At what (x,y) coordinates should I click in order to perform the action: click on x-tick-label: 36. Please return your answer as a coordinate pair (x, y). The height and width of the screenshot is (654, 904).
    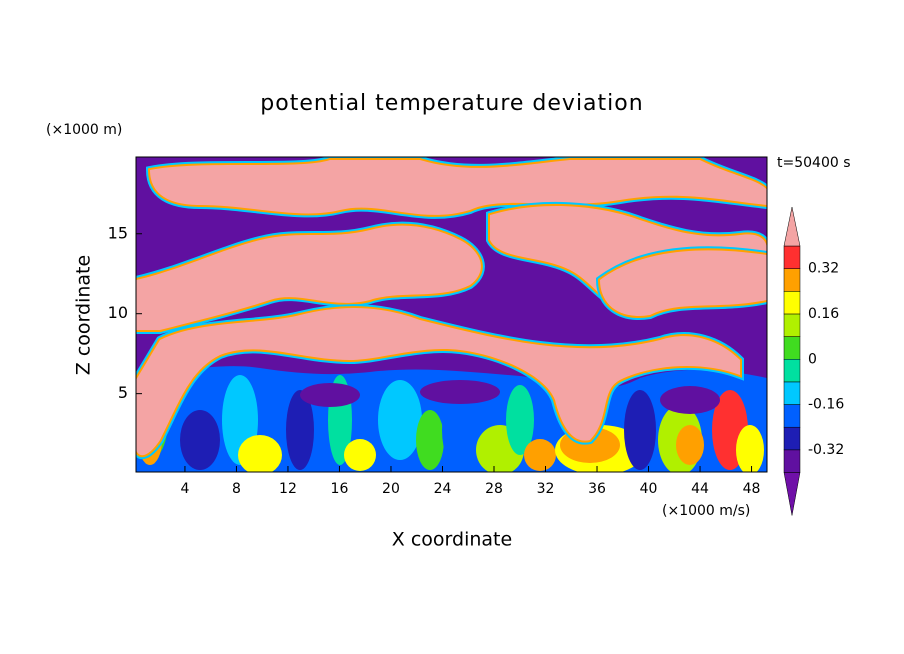
    Looking at the image, I should click on (597, 489).